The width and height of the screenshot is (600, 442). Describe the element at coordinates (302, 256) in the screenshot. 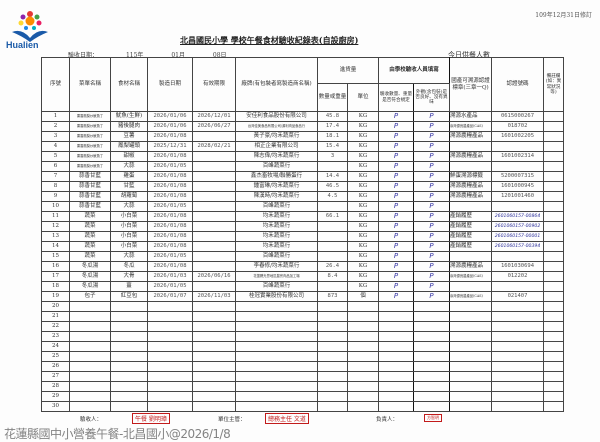

I see `table-row: 15 蔬菜 大蒜 2026/01/05 百峰蔬菜行 KG P P` at that location.